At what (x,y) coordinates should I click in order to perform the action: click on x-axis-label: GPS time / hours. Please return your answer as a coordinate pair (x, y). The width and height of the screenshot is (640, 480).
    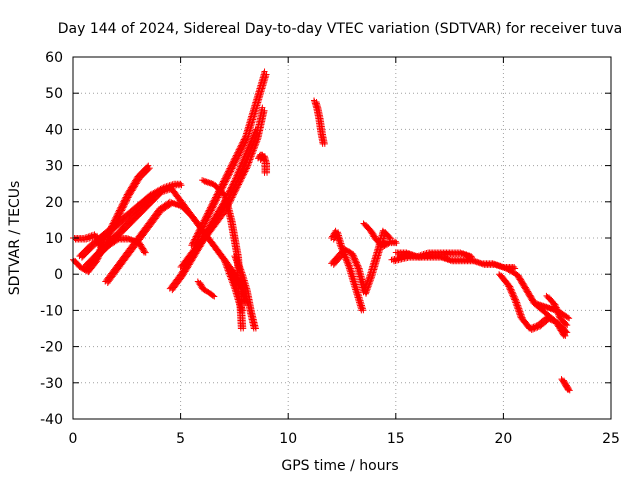
    Looking at the image, I should click on (339, 466).